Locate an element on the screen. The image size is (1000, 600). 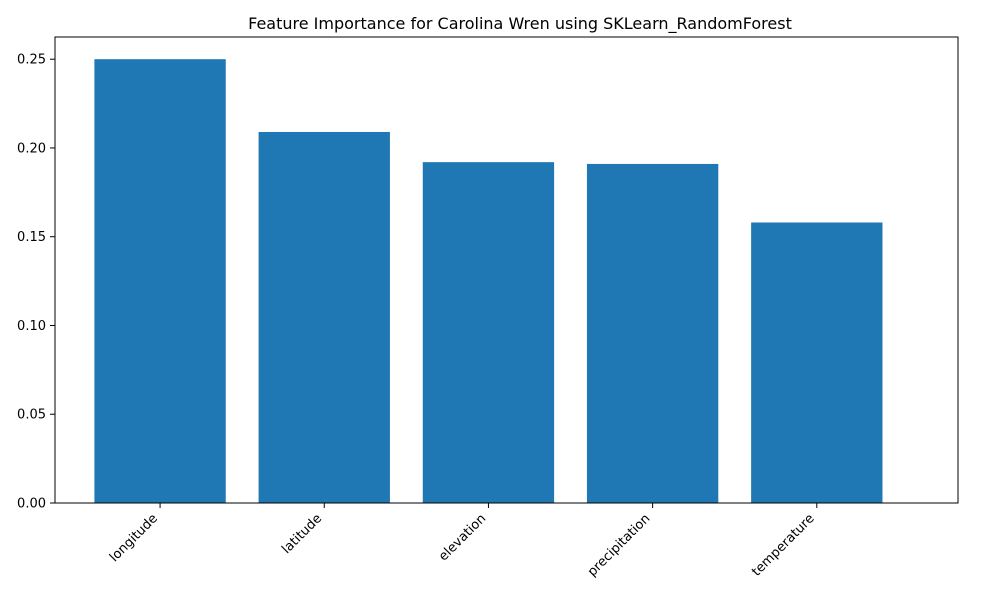
bar-temperature is located at coordinates (817, 362).